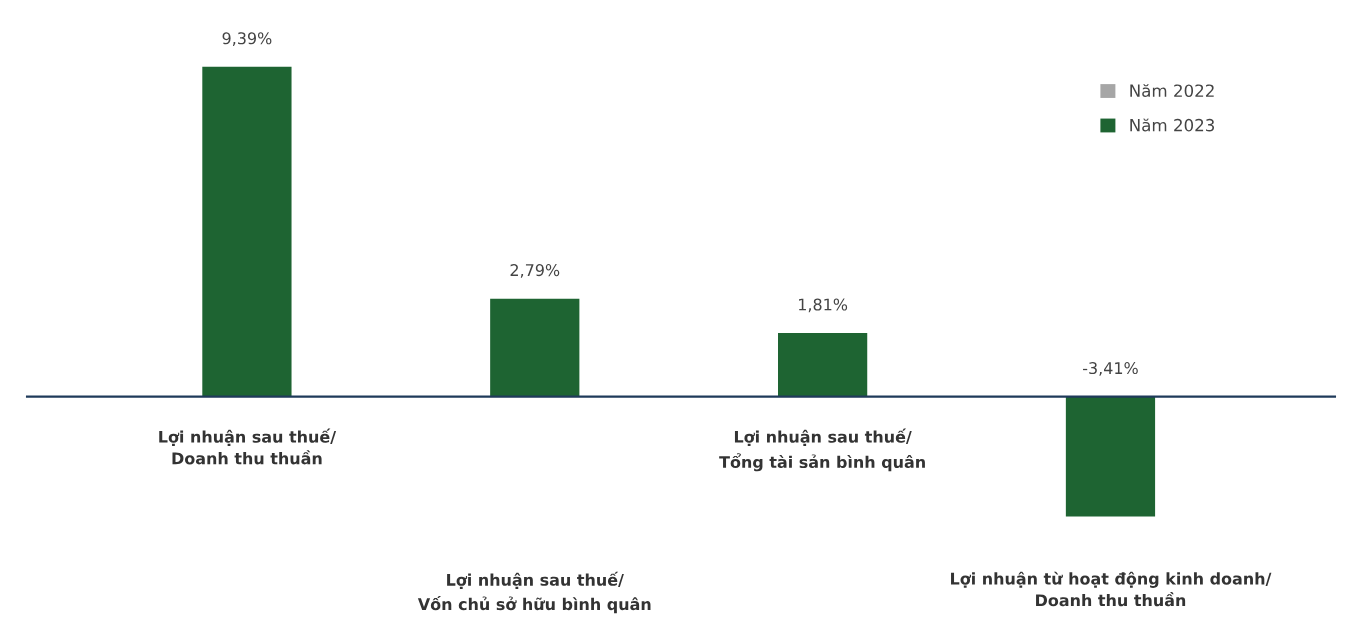 This screenshot has width=1345, height=634. What do you see at coordinates (822, 450) in the screenshot?
I see `x-tick-label: Lợi nhuận sau thuế/ Tổng tài sản bình quân` at bounding box center [822, 450].